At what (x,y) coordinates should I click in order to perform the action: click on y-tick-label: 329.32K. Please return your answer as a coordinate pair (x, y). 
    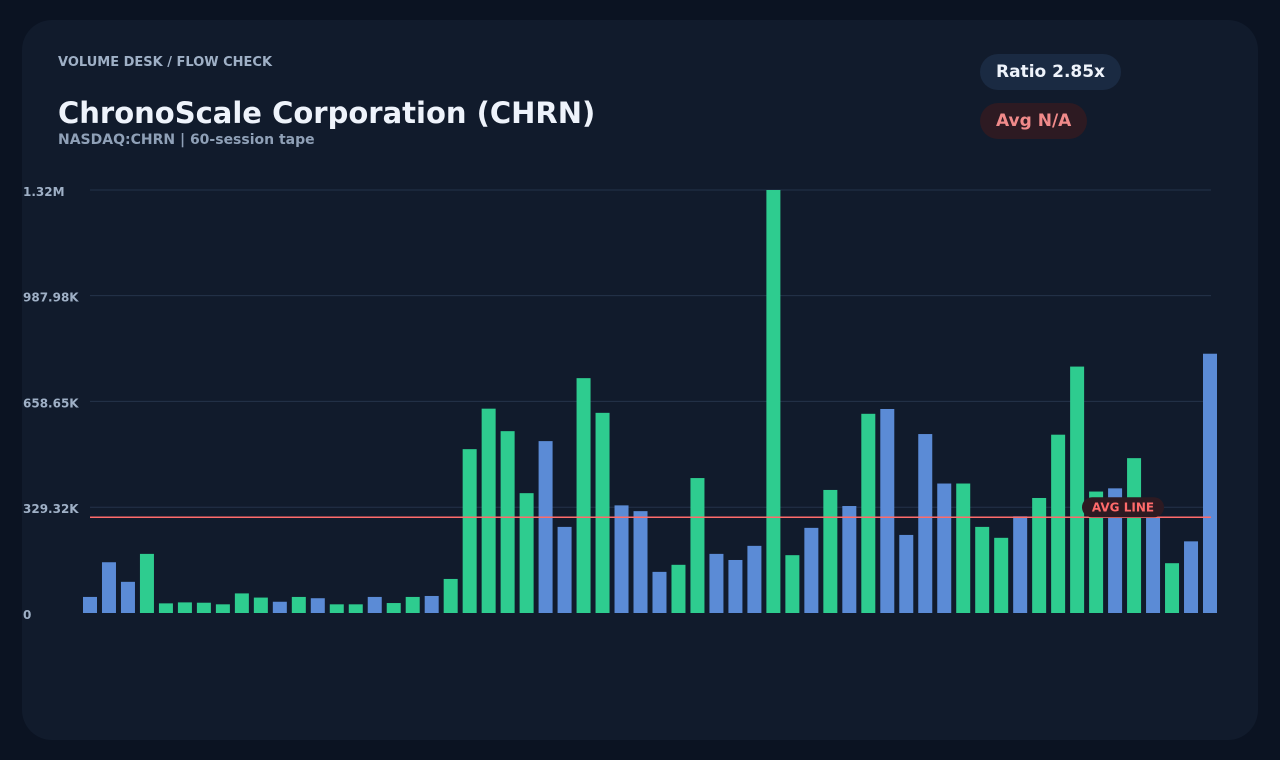
    Looking at the image, I should click on (51, 509).